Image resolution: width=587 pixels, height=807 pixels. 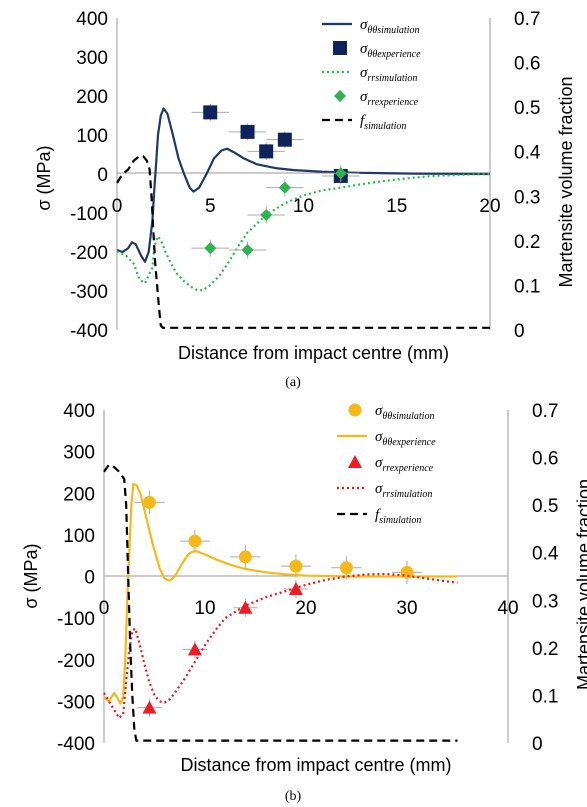 I want to click on legend-swatch-square, so click(x=340, y=48).